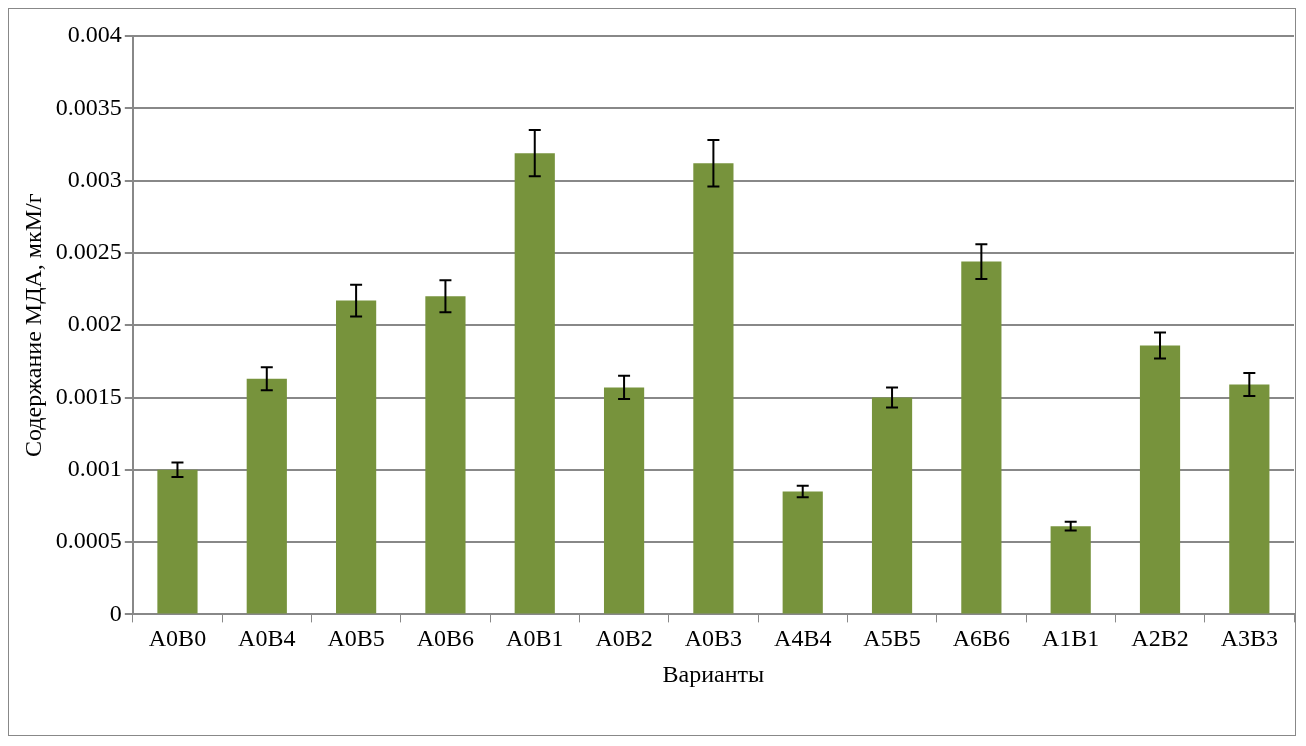 The height and width of the screenshot is (746, 1306). What do you see at coordinates (803, 638) in the screenshot?
I see `x-tick-label: A4B4` at bounding box center [803, 638].